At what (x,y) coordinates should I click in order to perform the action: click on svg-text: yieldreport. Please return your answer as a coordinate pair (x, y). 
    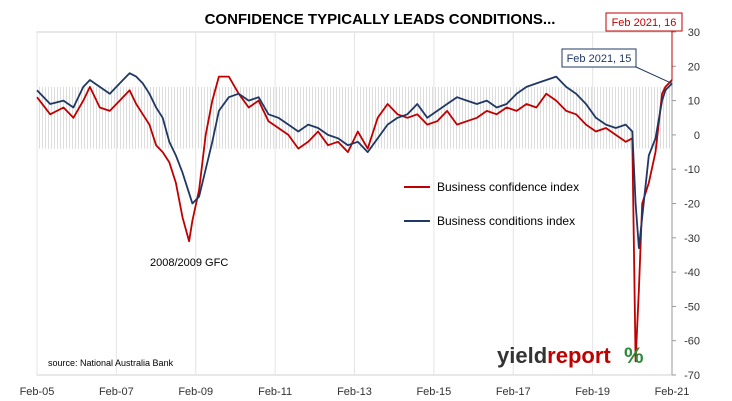
    Looking at the image, I should click on (554, 355).